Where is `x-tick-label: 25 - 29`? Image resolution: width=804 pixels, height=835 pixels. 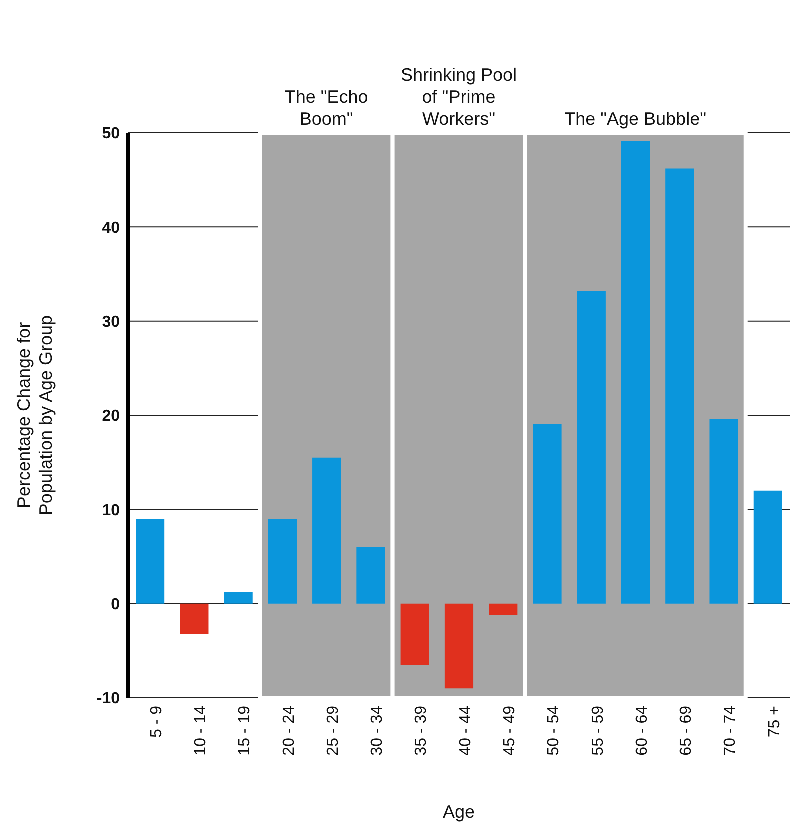 x-tick-label: 25 - 29 is located at coordinates (333, 731).